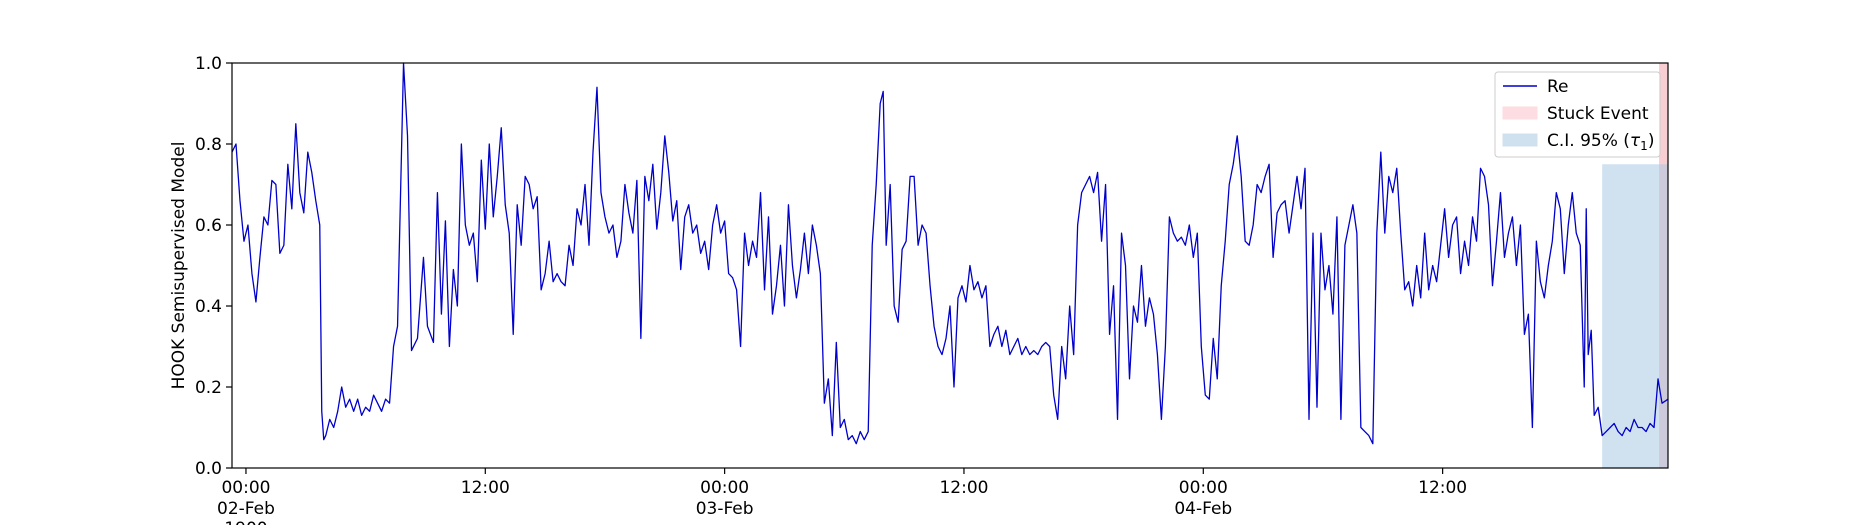 This screenshot has width=1850, height=525. I want to click on x-tick-date-label: 02-Feb, so click(246, 509).